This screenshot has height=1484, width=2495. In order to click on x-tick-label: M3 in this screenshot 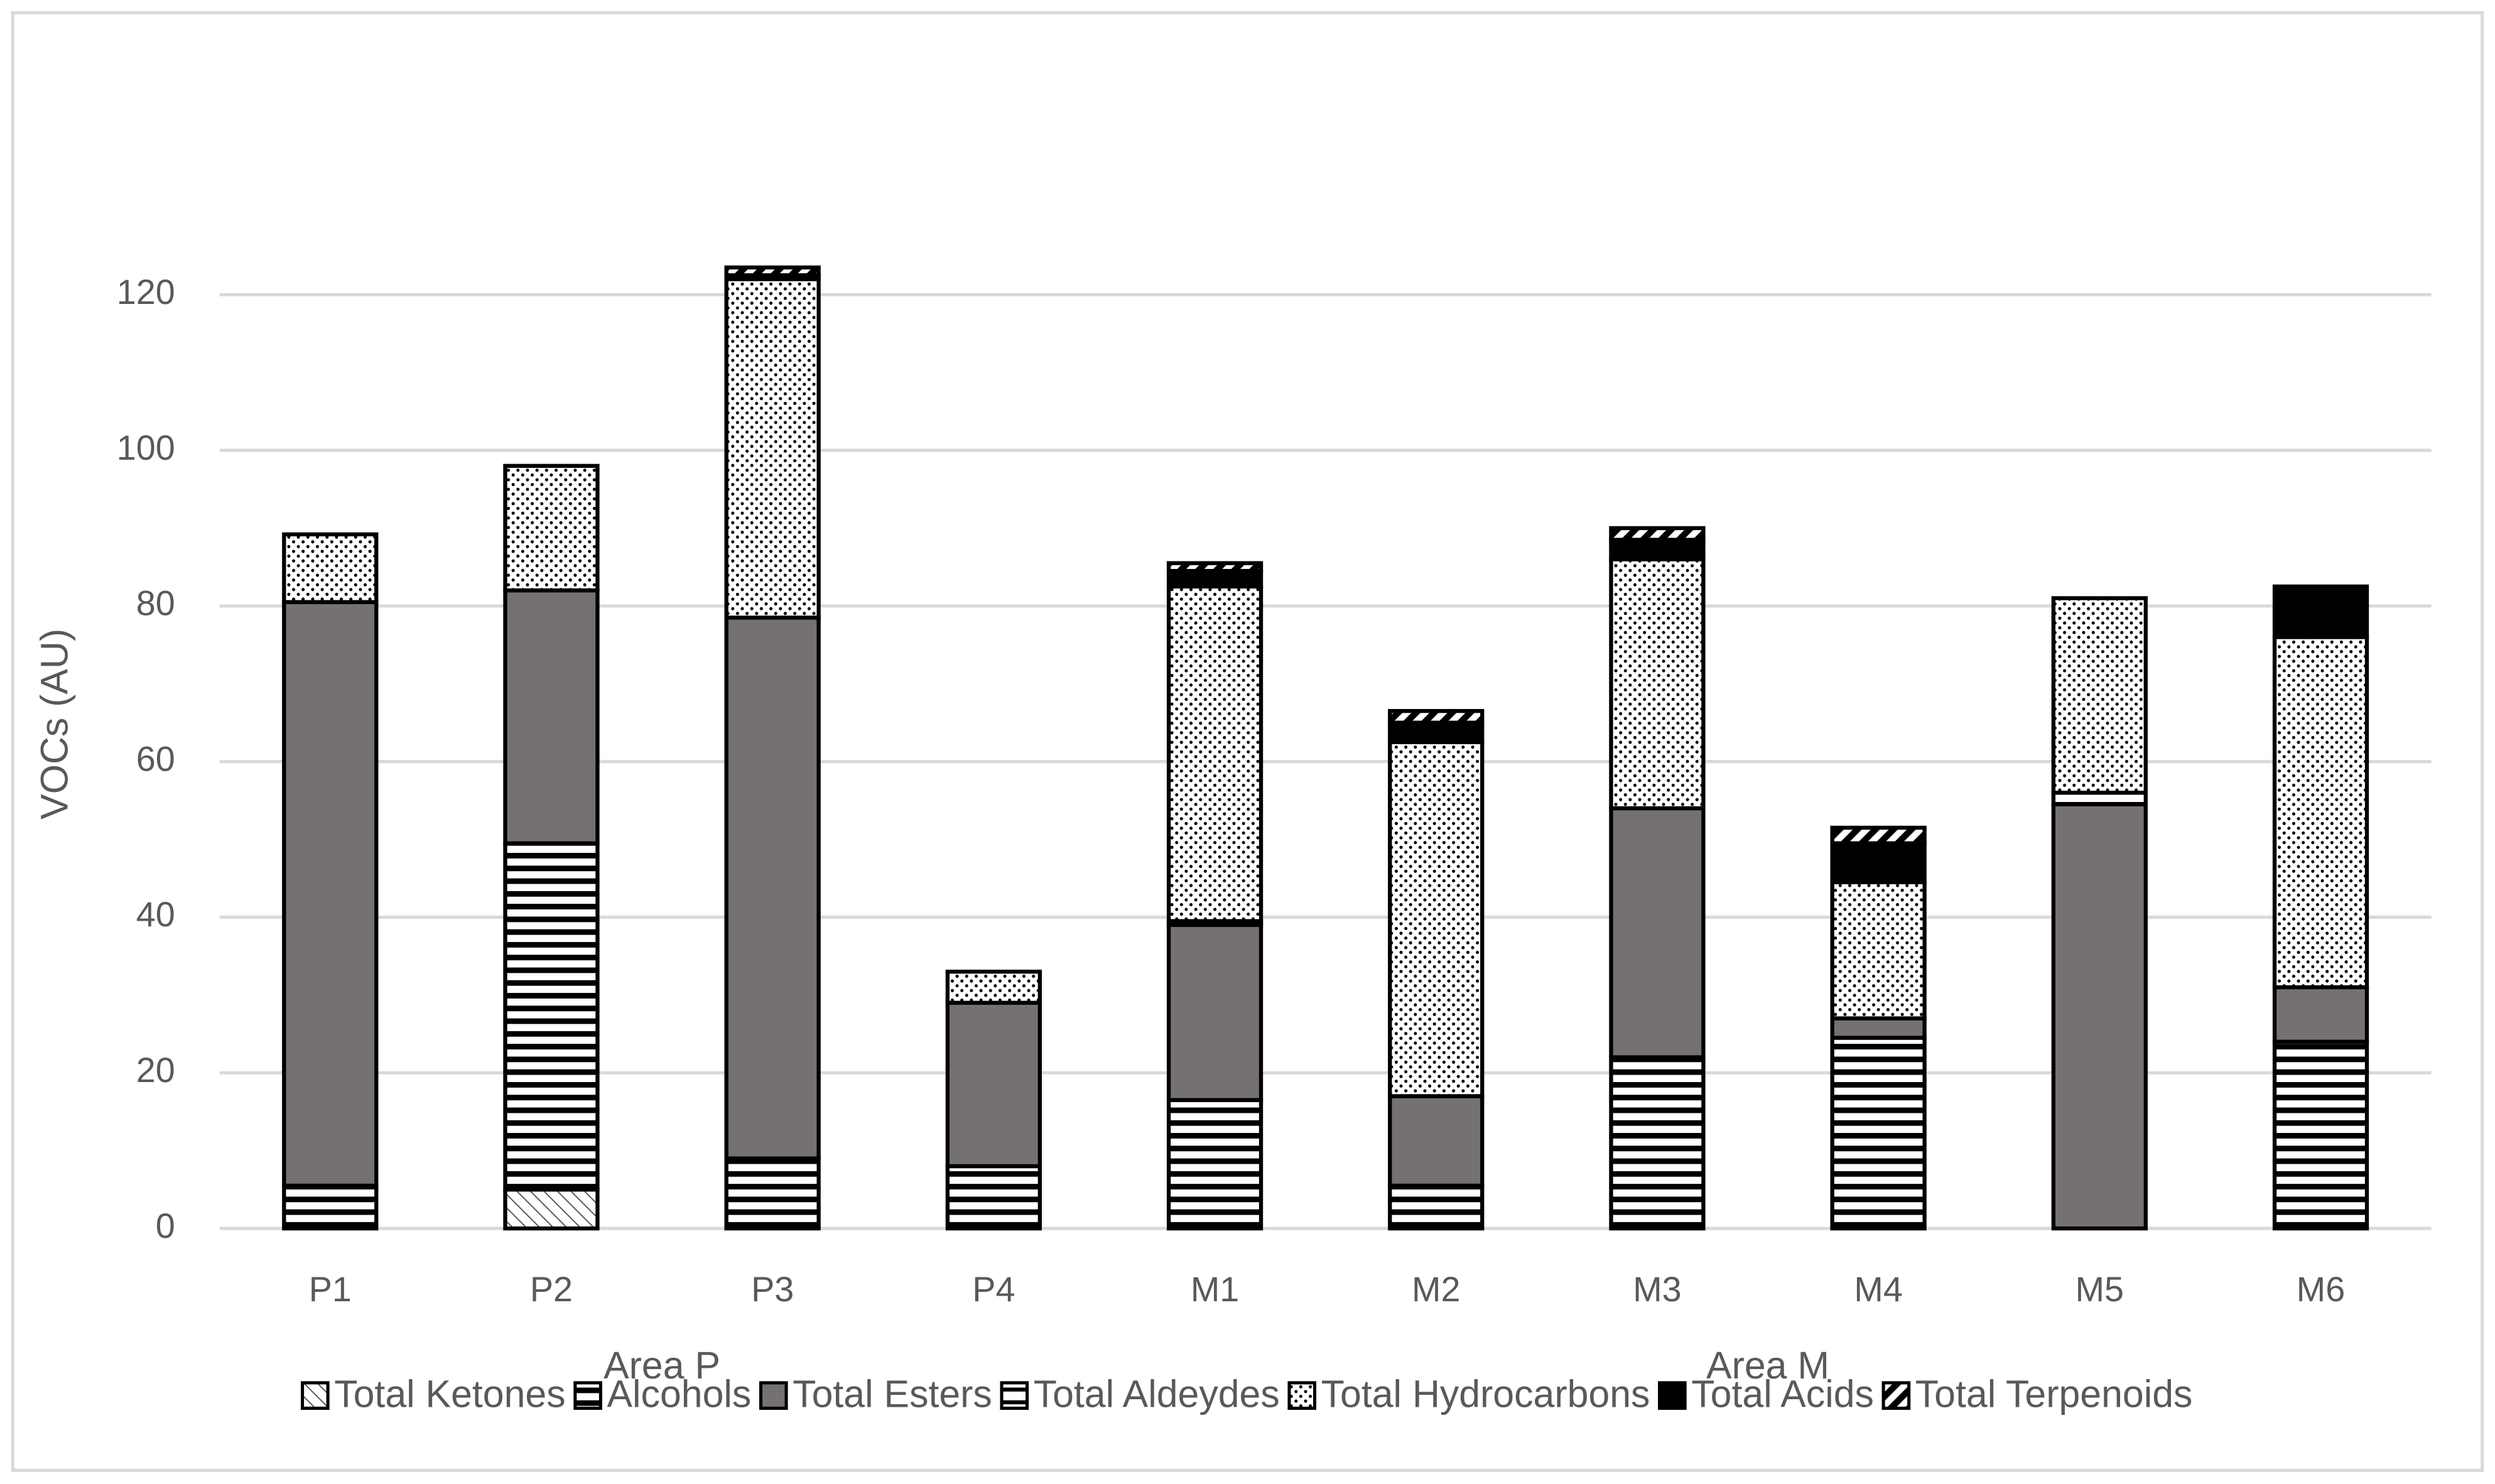, I will do `click(1657, 1289)`.